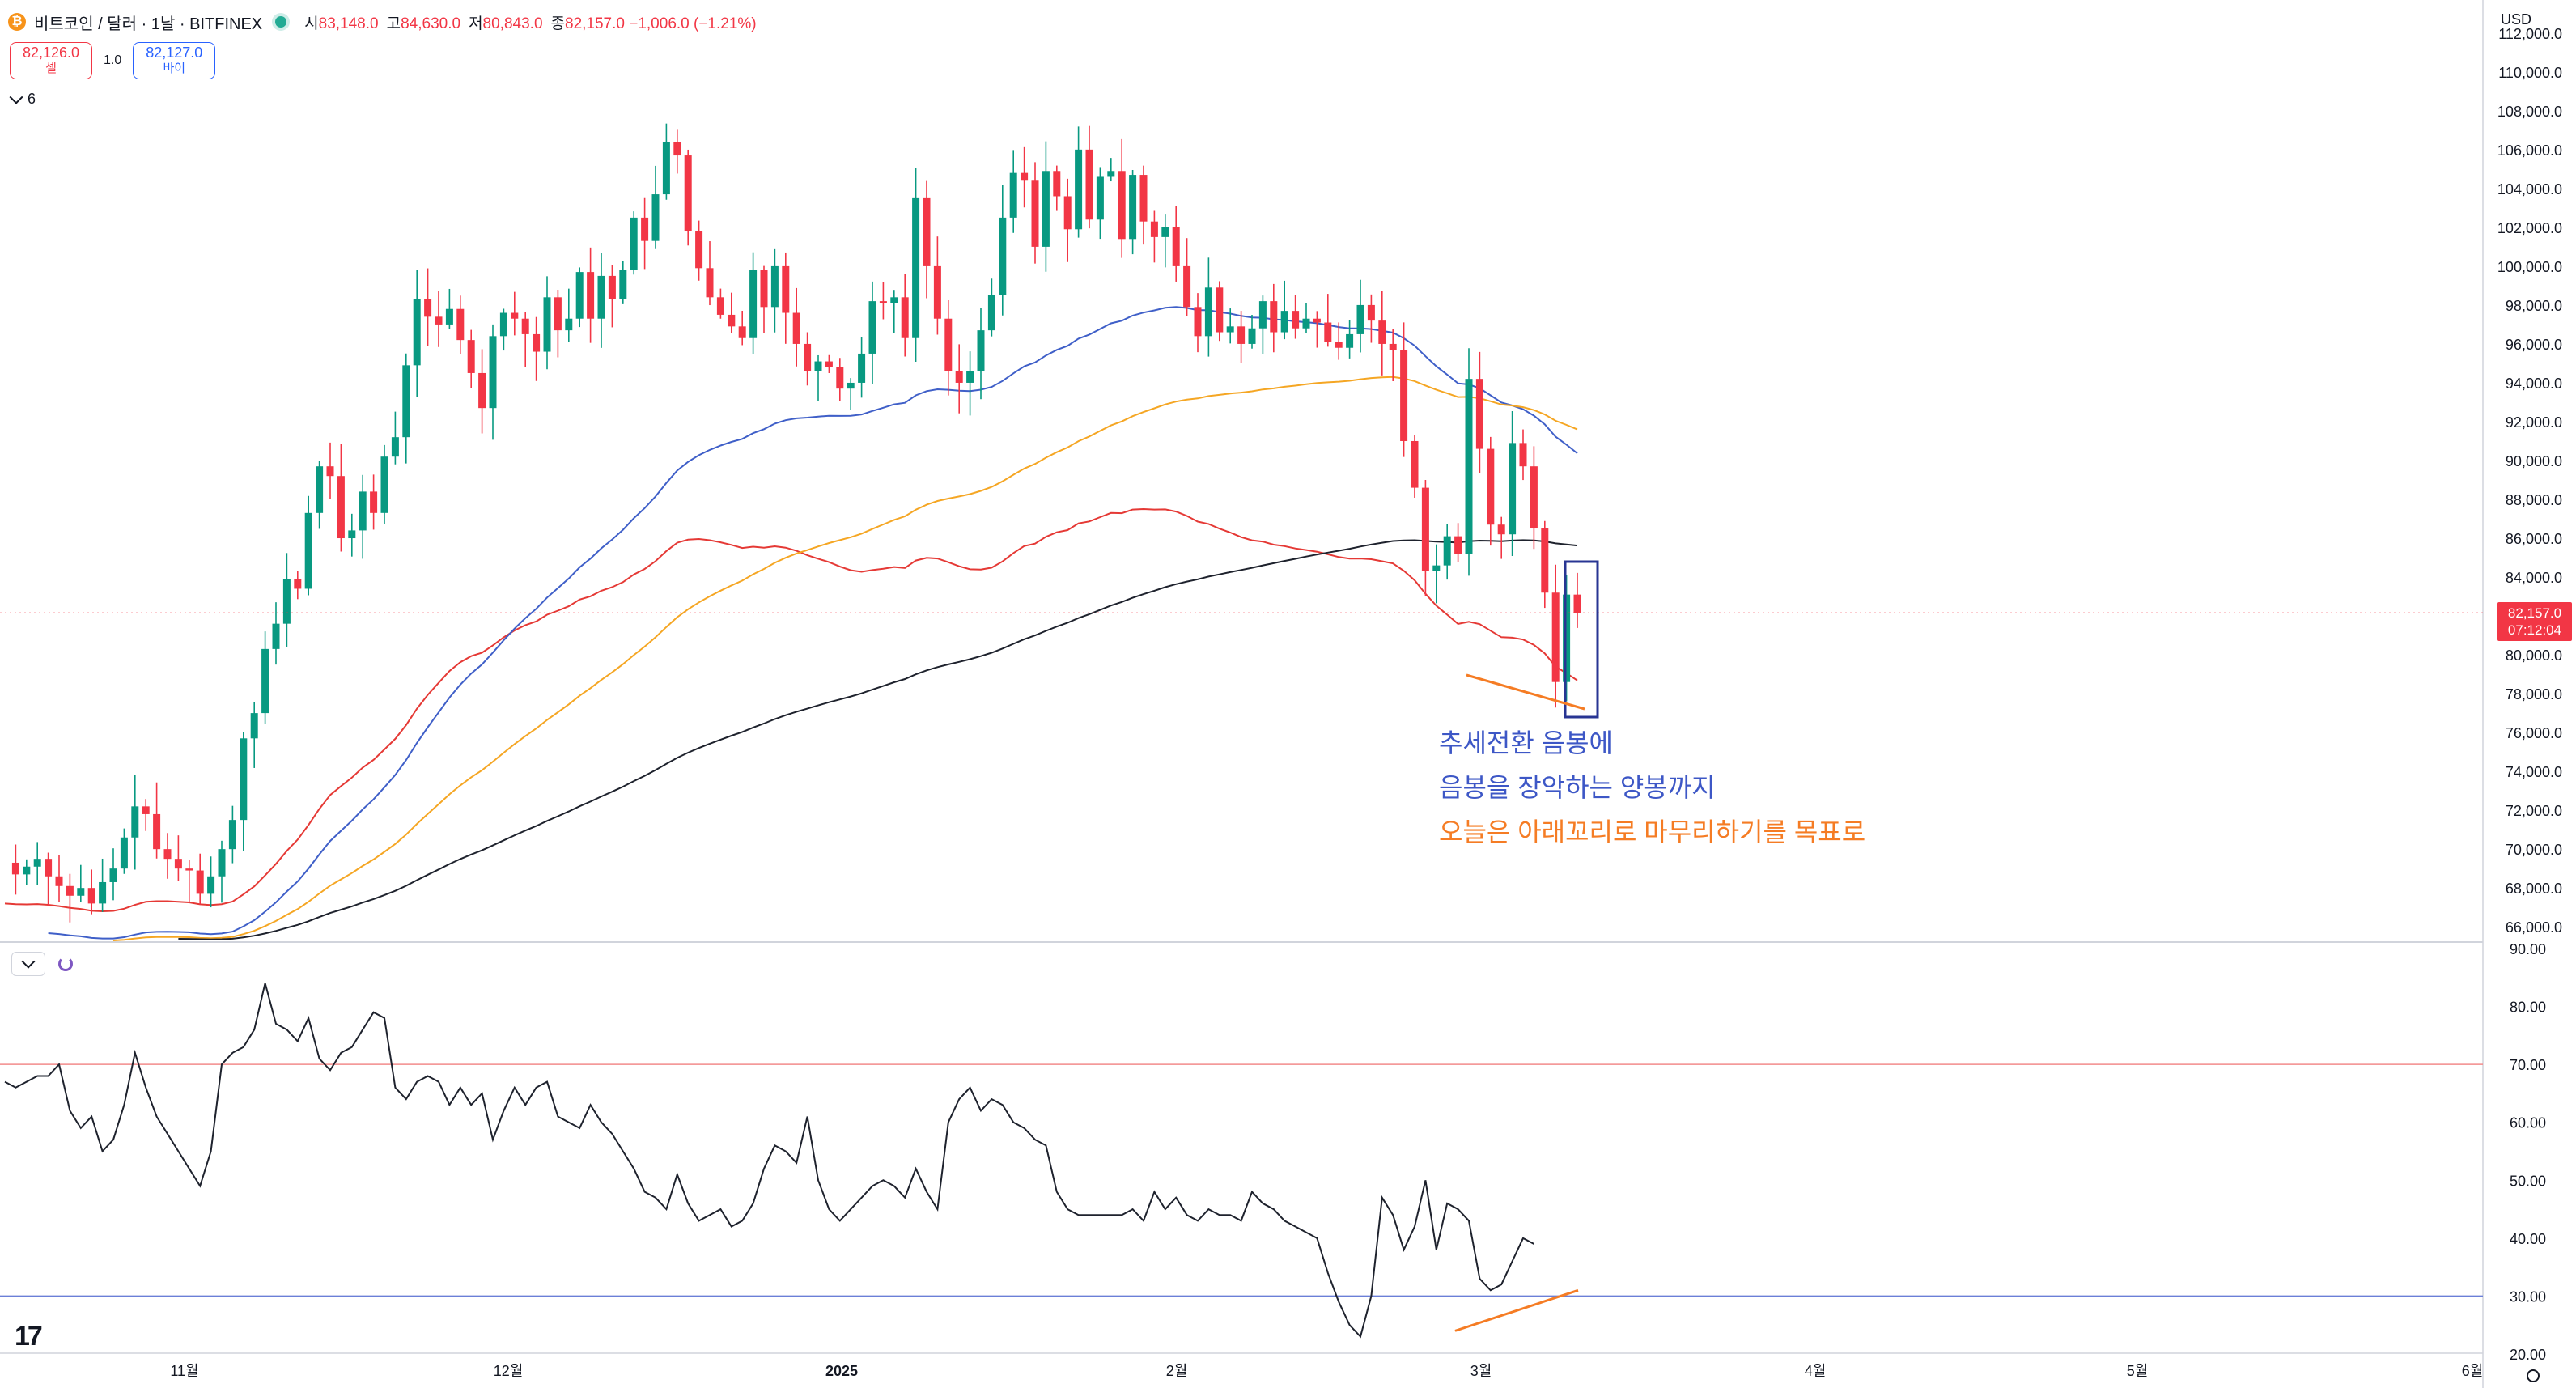  Describe the element at coordinates (2534, 621) in the screenshot. I see `last-price-label: 82,157.0 07:12:04` at that location.